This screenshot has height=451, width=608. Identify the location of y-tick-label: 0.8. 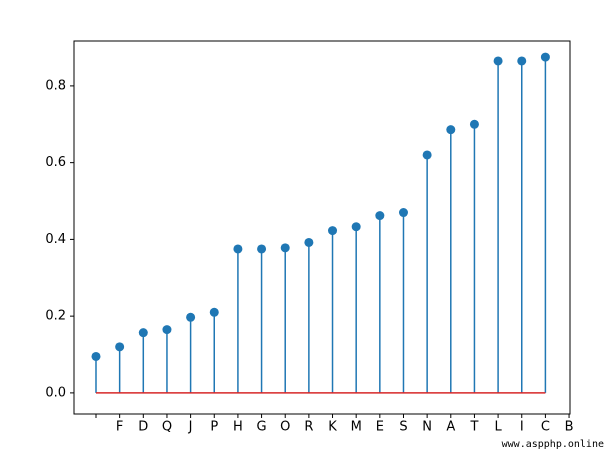
(55, 85).